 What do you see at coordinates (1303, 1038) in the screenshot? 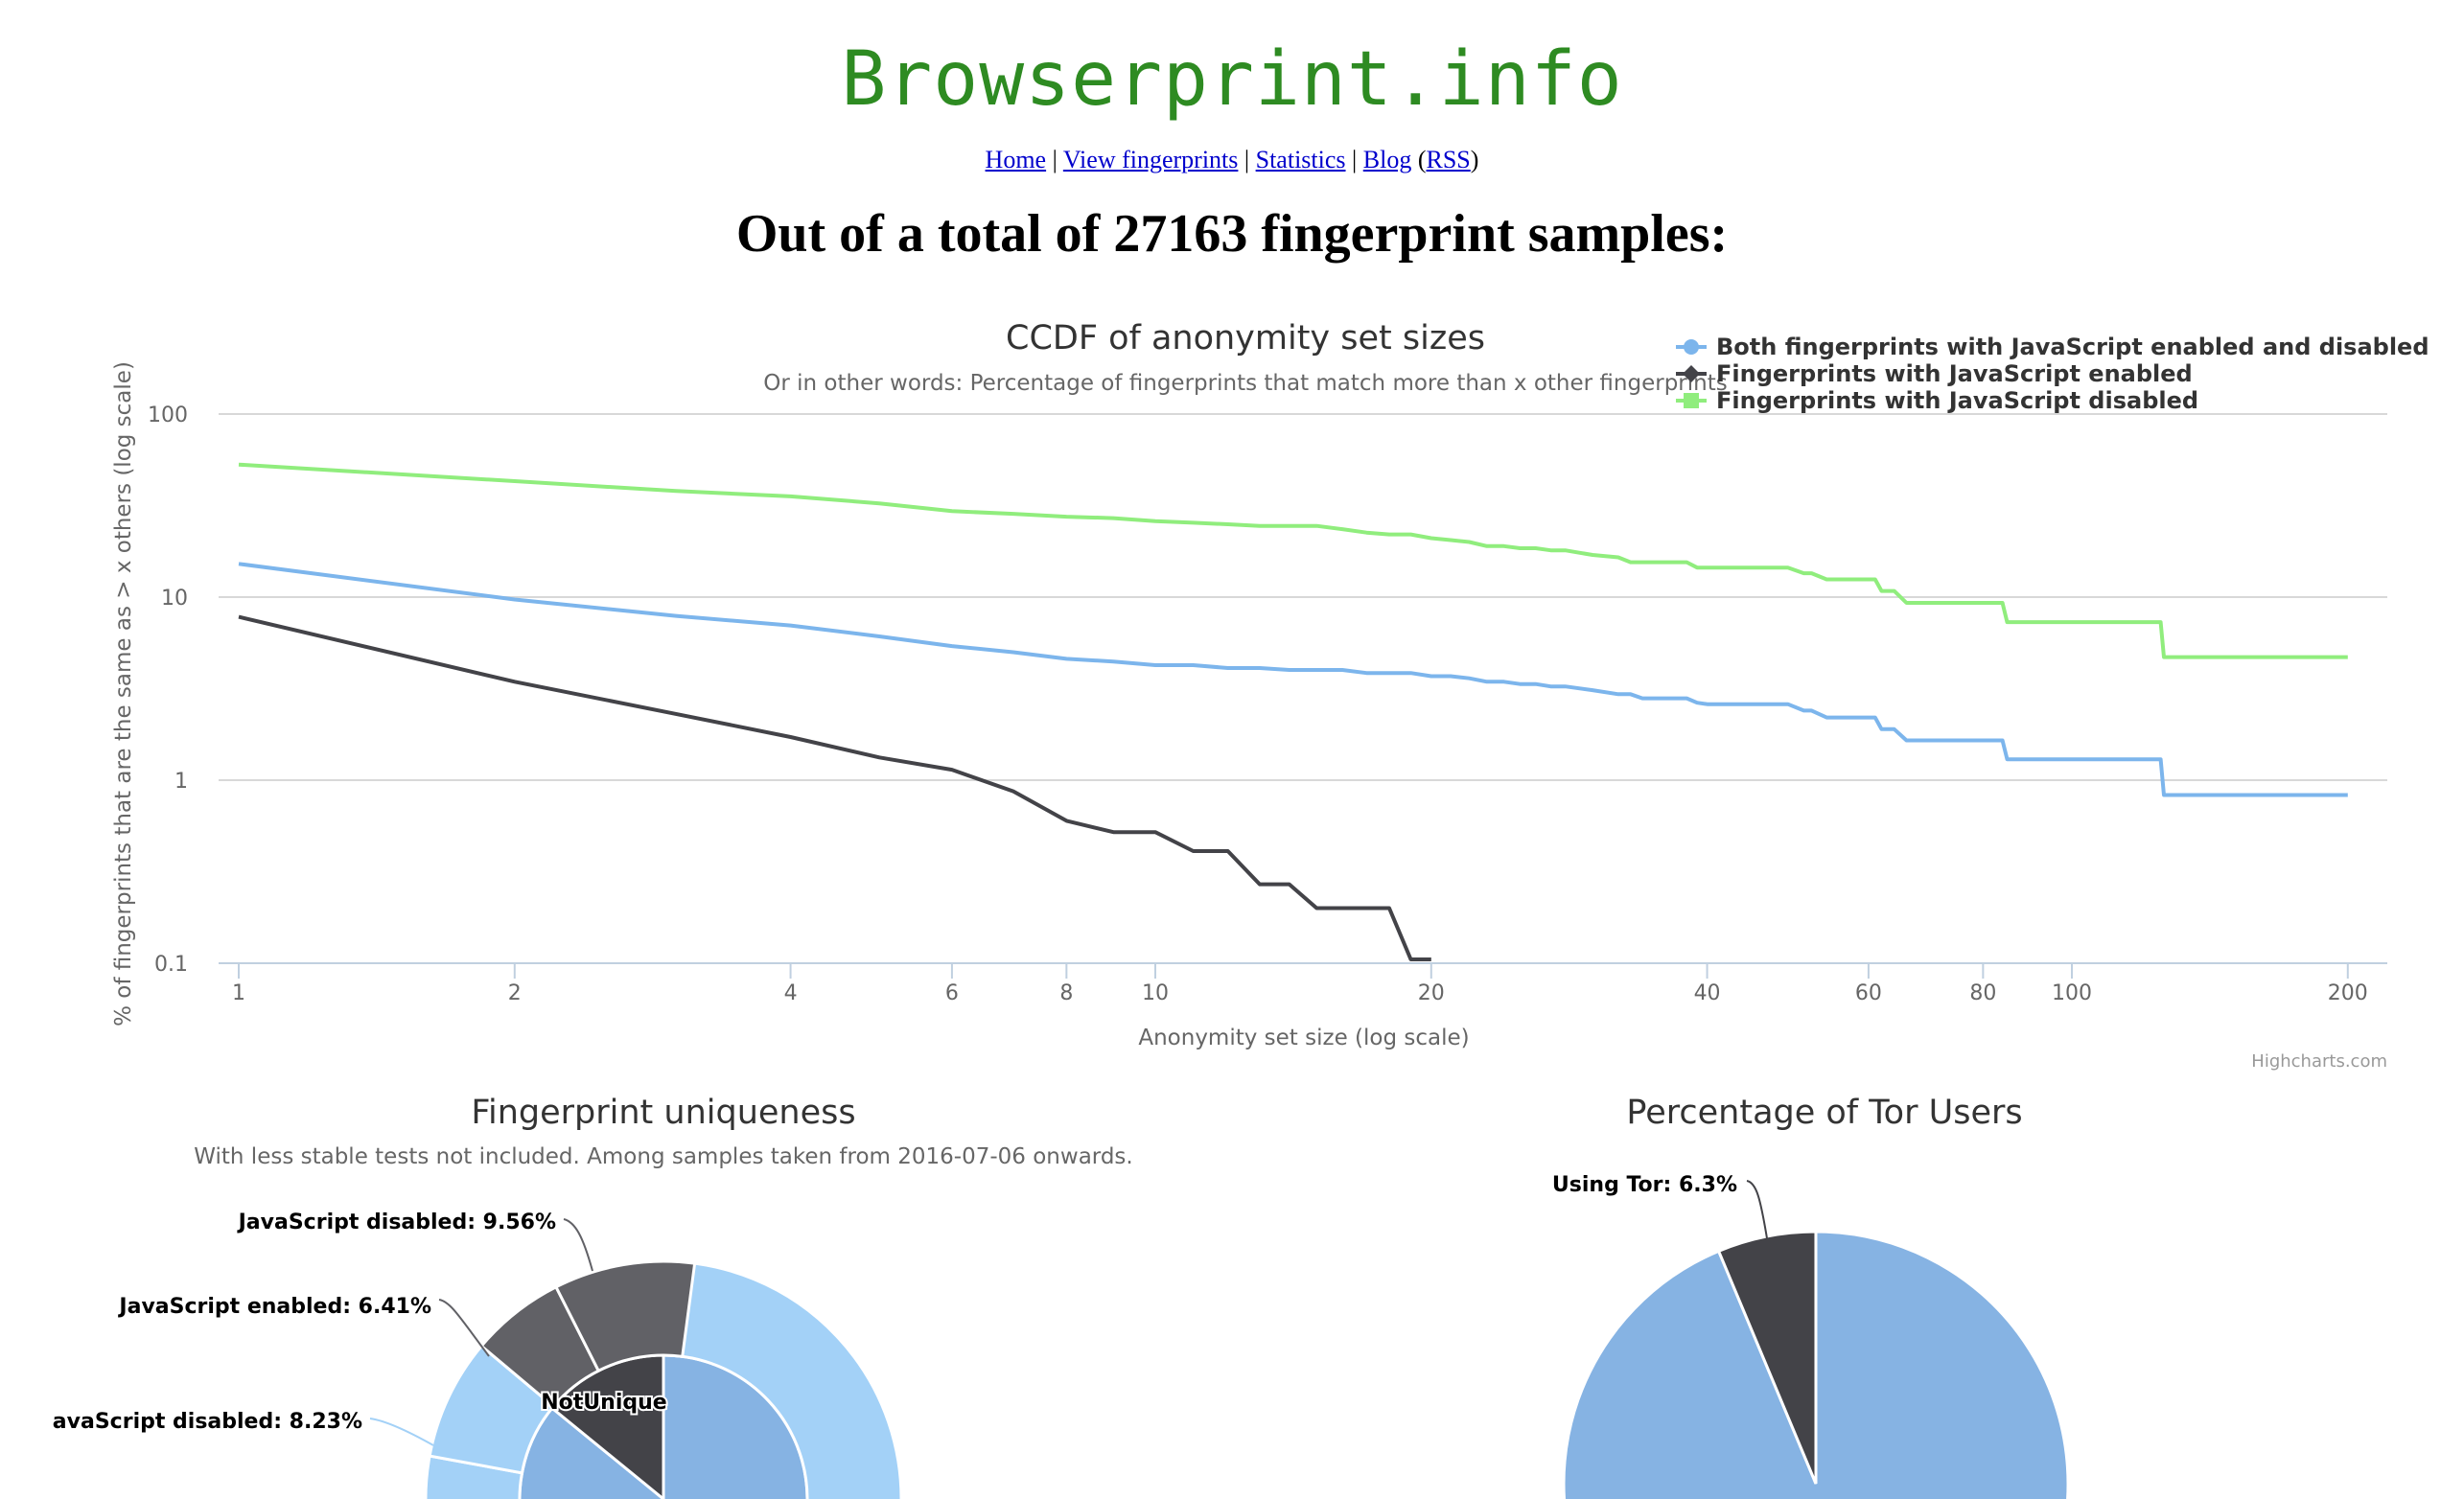
I see `ccdf-x-axis-label: Anonymity set size (log scale)` at bounding box center [1303, 1038].